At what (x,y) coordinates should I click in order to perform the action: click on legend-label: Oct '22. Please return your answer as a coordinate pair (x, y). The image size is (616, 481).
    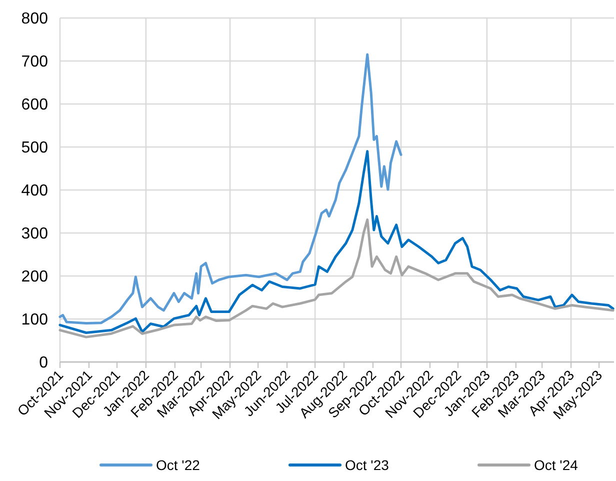
    Looking at the image, I should click on (178, 464).